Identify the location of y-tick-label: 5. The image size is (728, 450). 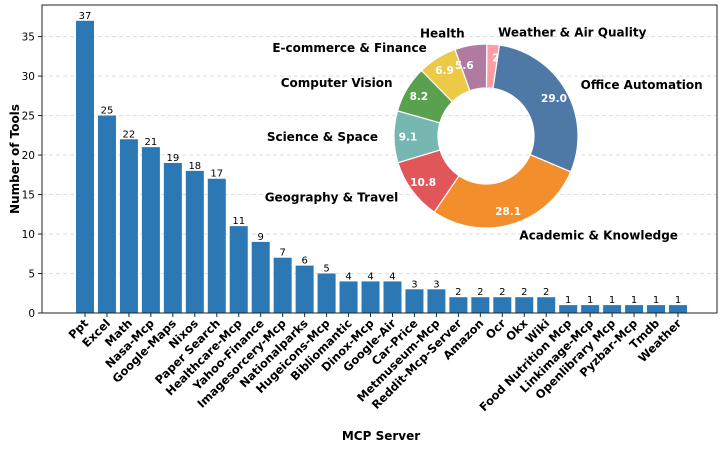
(31, 275).